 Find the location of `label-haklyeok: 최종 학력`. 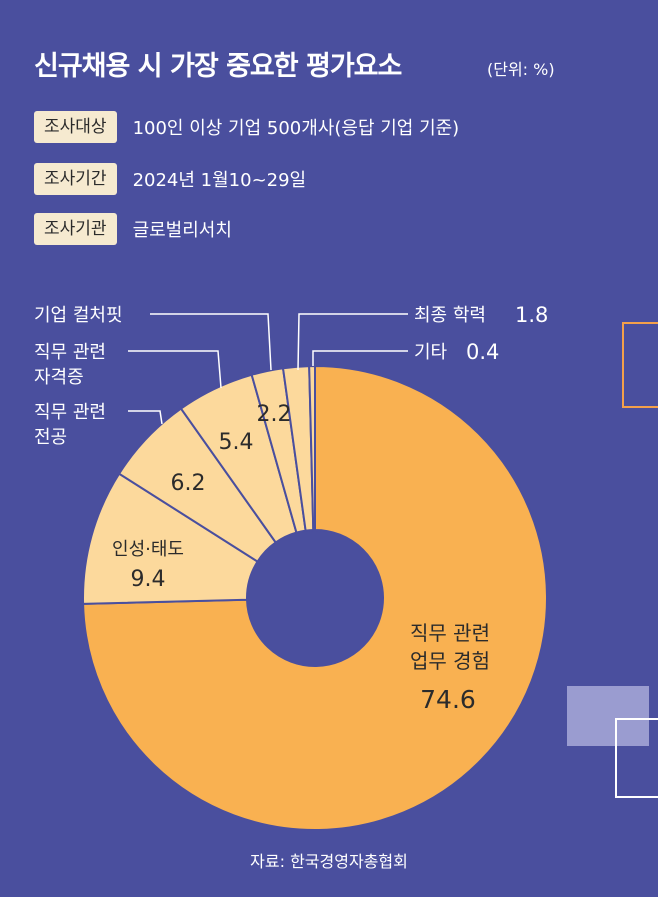

label-haklyeok: 최종 학력 is located at coordinates (450, 315).